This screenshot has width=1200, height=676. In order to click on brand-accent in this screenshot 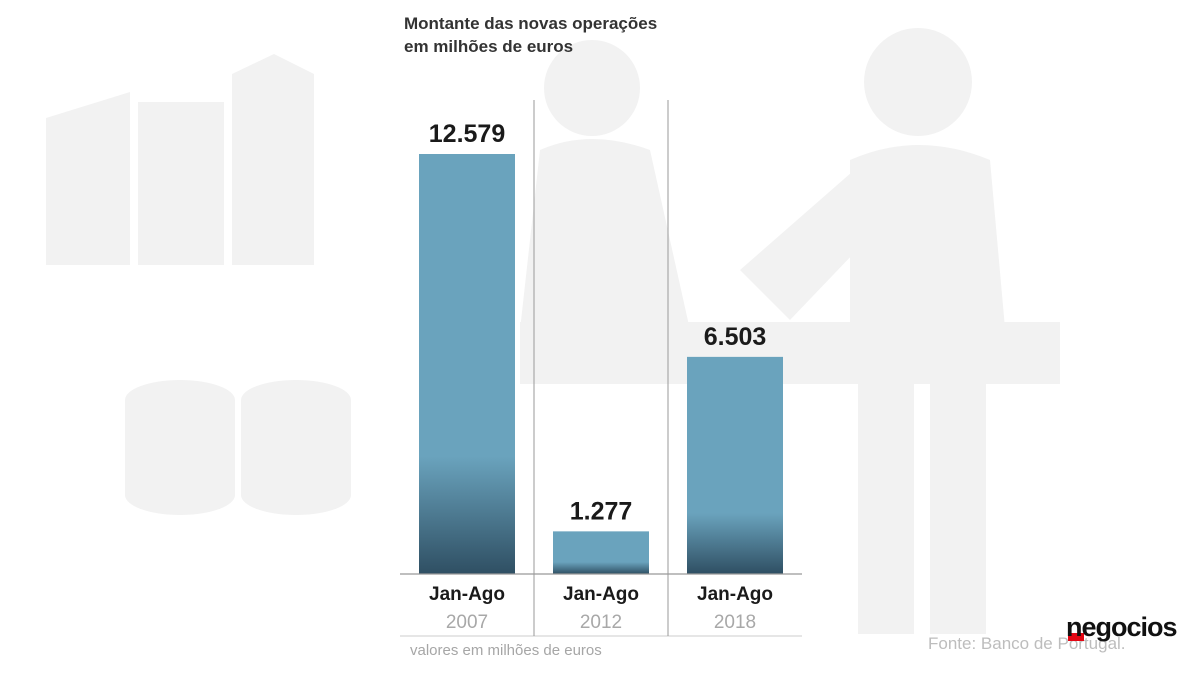, I will do `click(1076, 637)`.